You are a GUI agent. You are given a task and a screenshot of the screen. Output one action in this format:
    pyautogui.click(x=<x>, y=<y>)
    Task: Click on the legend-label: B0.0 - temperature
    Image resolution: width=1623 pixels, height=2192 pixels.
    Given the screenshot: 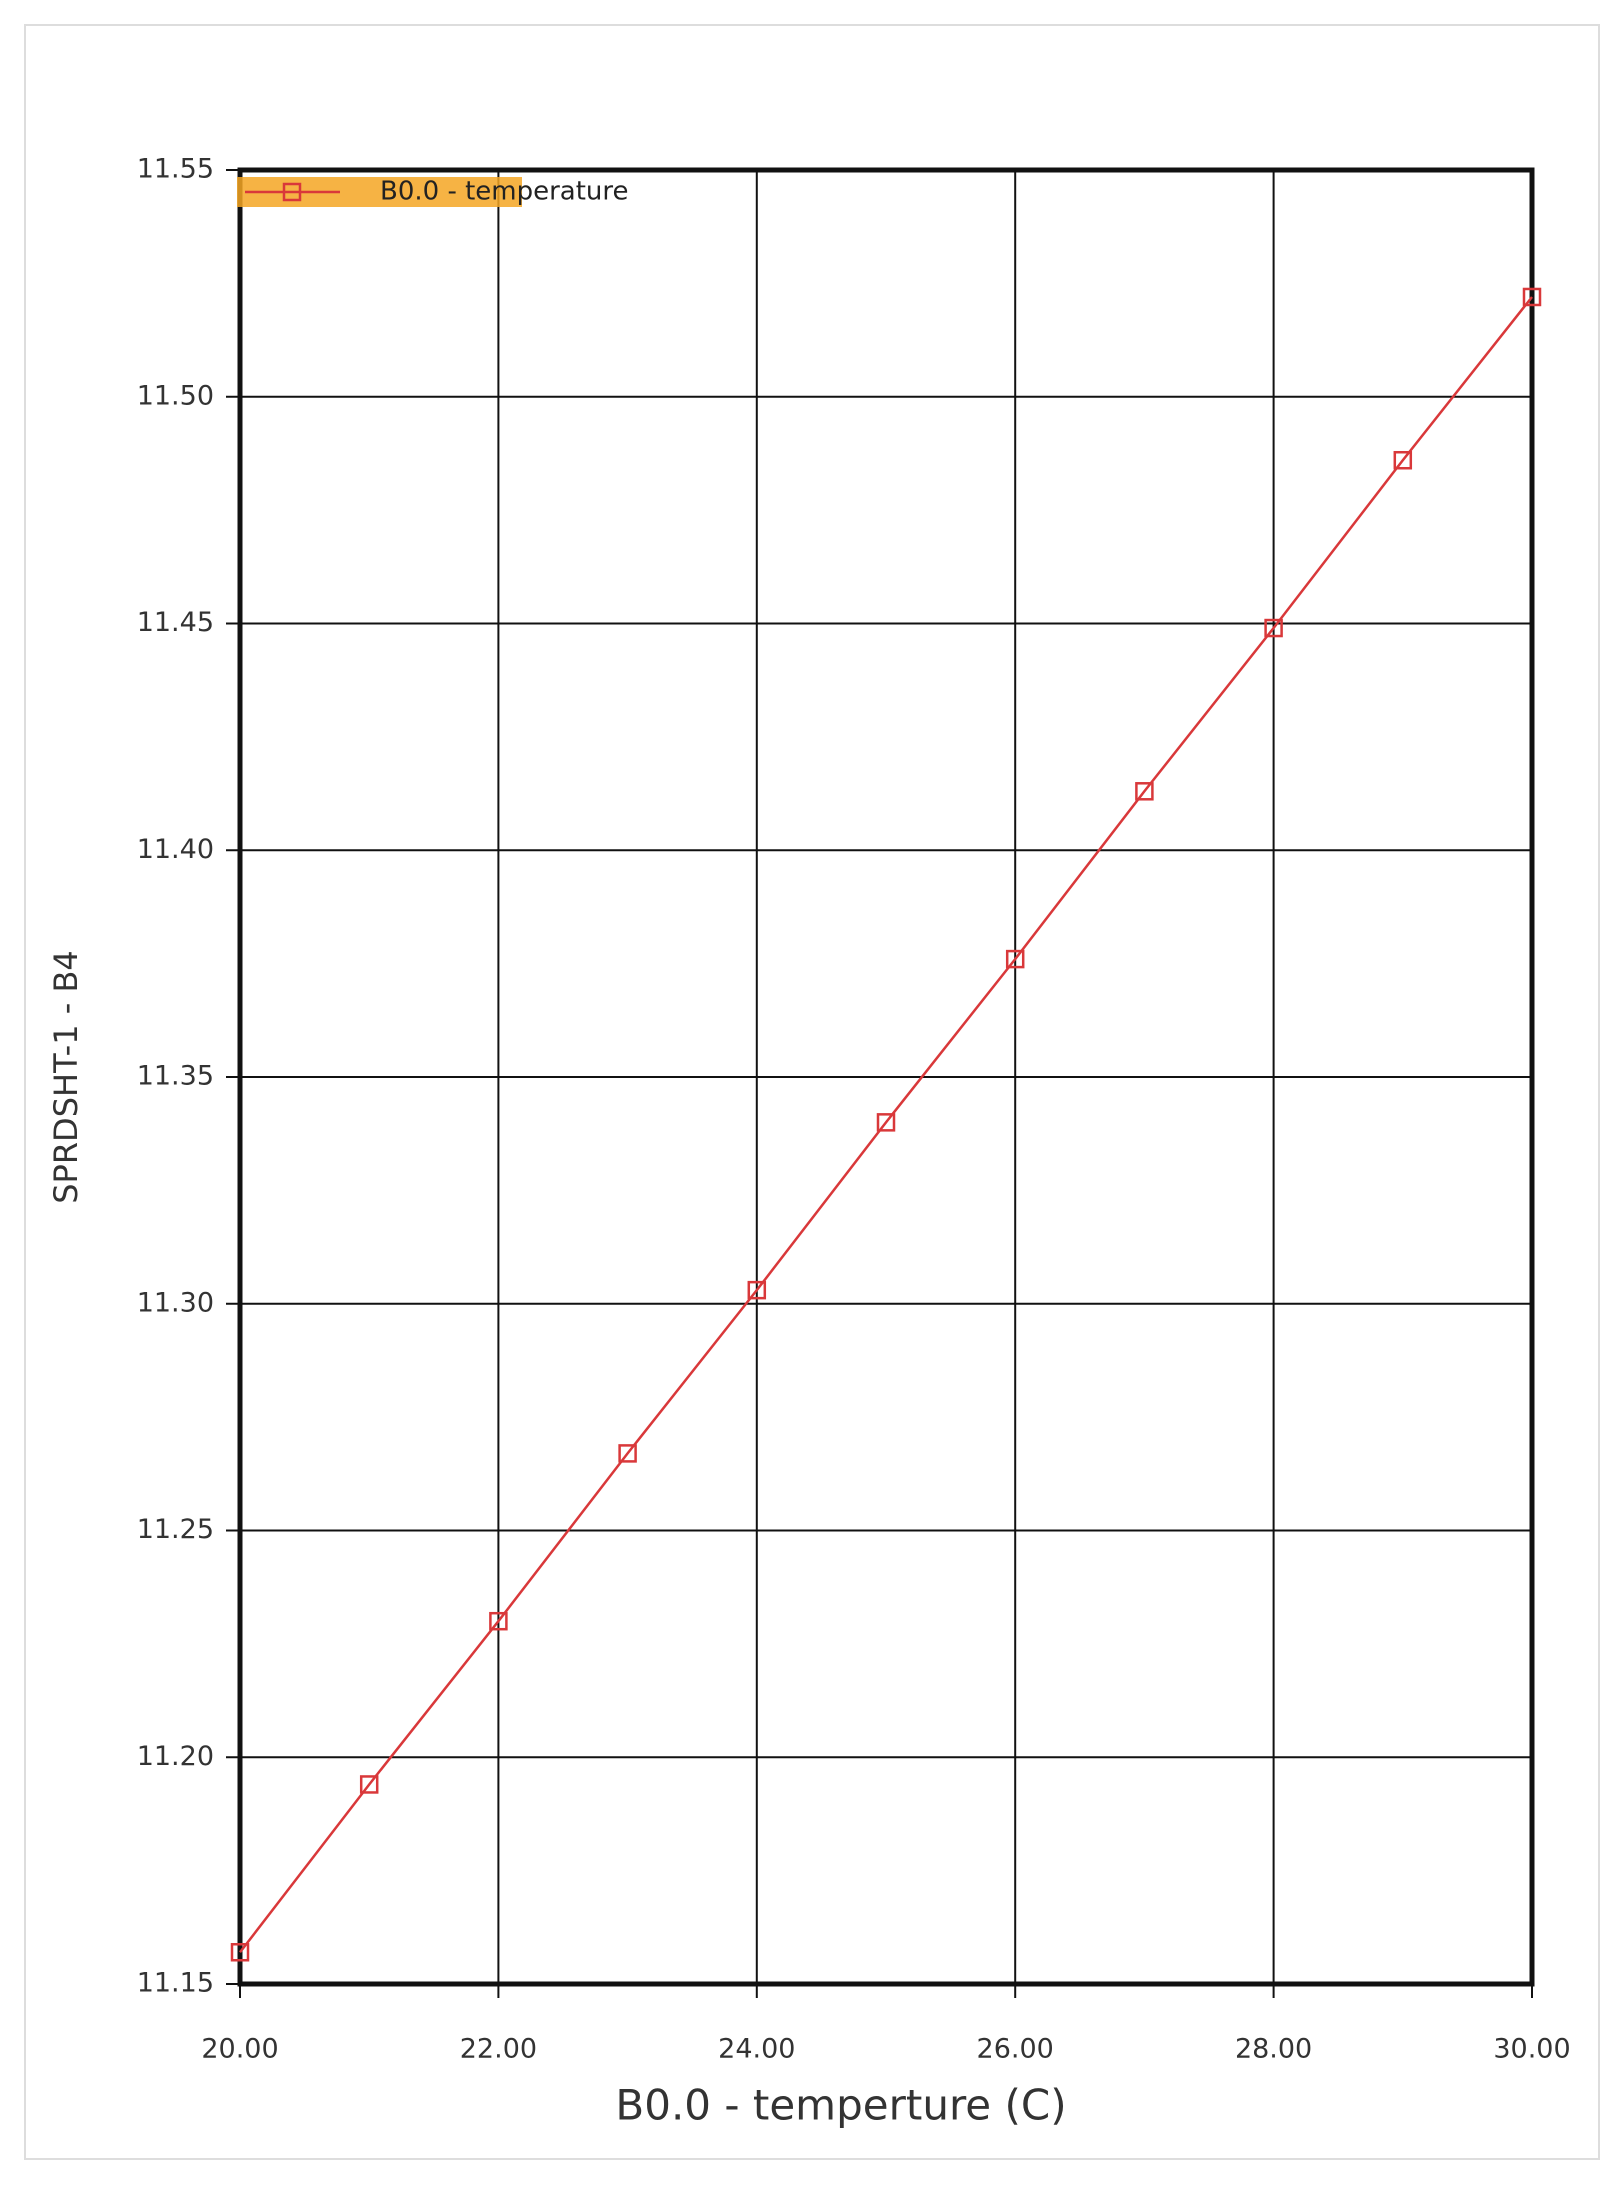 What is the action you would take?
    pyautogui.click(x=504, y=192)
    